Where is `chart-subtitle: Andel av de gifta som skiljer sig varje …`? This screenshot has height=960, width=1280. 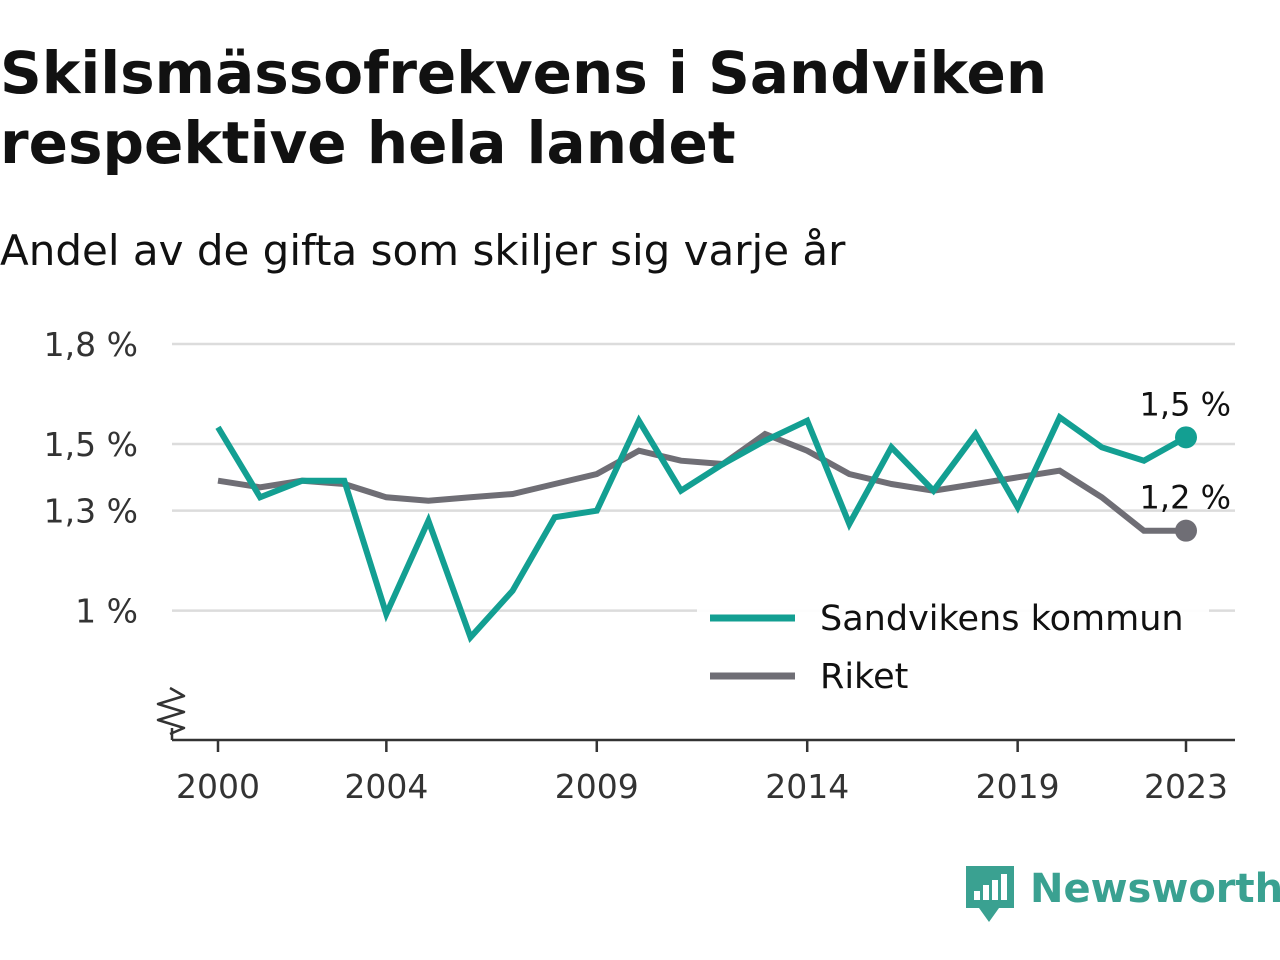 chart-subtitle: Andel av de gifta som skiljer sig varje … is located at coordinates (423, 250).